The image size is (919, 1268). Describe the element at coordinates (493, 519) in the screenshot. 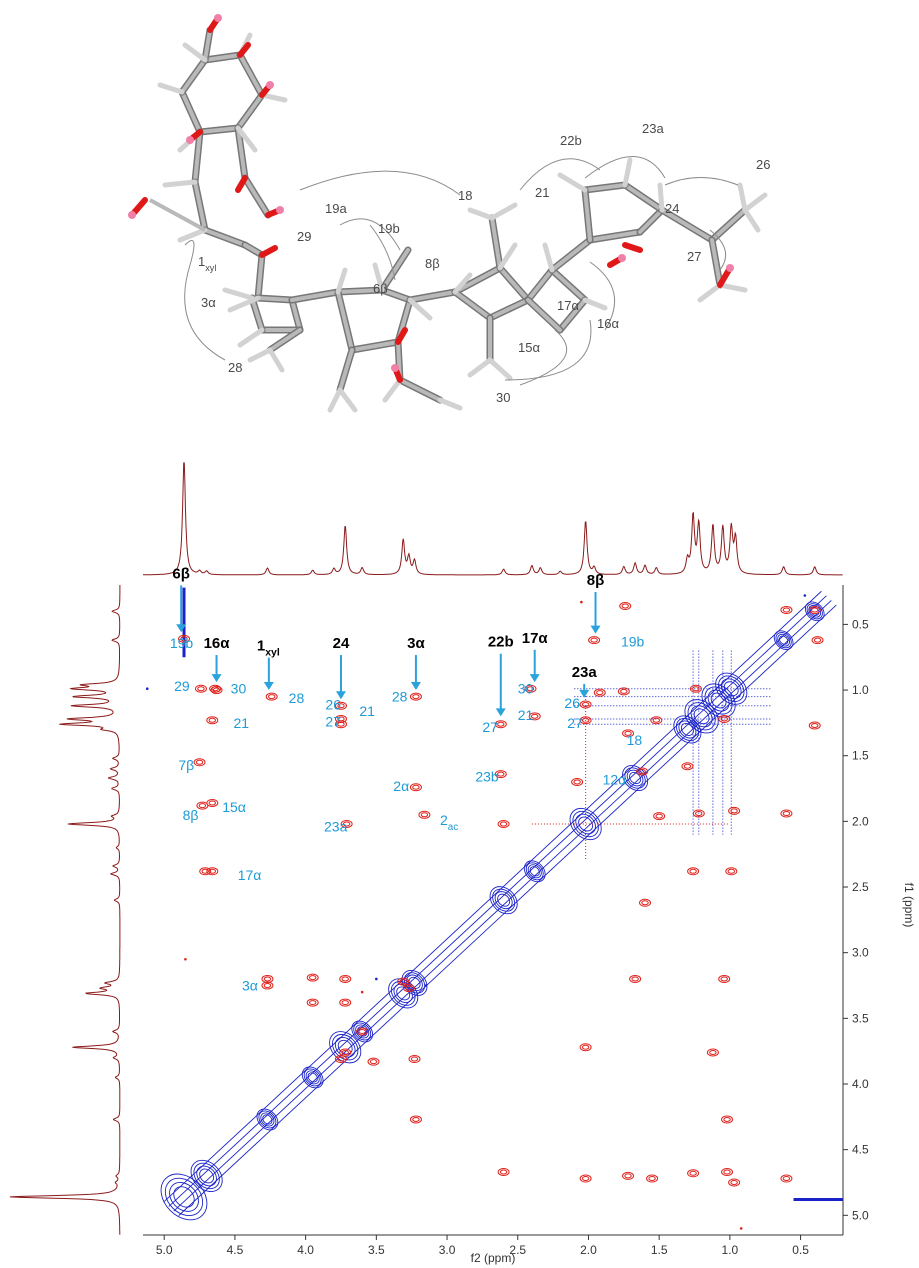

I see `proton-spectrum-top` at that location.